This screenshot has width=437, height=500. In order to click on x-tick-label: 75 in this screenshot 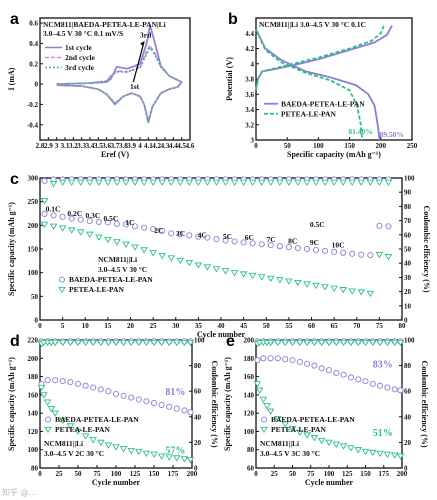, I will do `click(380, 326)`.